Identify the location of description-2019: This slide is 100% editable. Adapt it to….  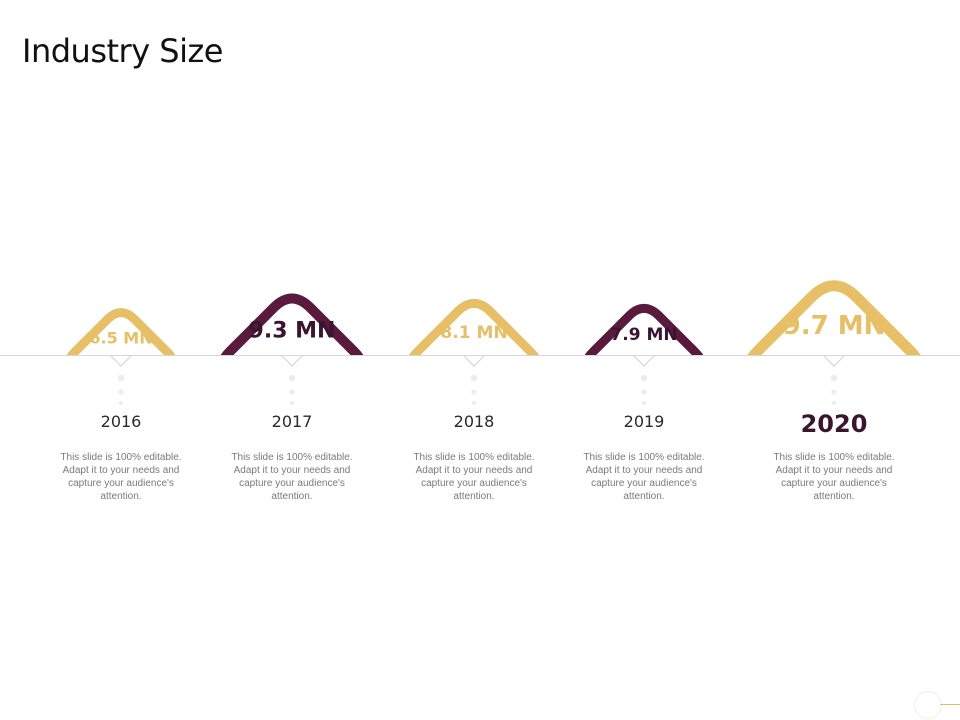
(644, 477).